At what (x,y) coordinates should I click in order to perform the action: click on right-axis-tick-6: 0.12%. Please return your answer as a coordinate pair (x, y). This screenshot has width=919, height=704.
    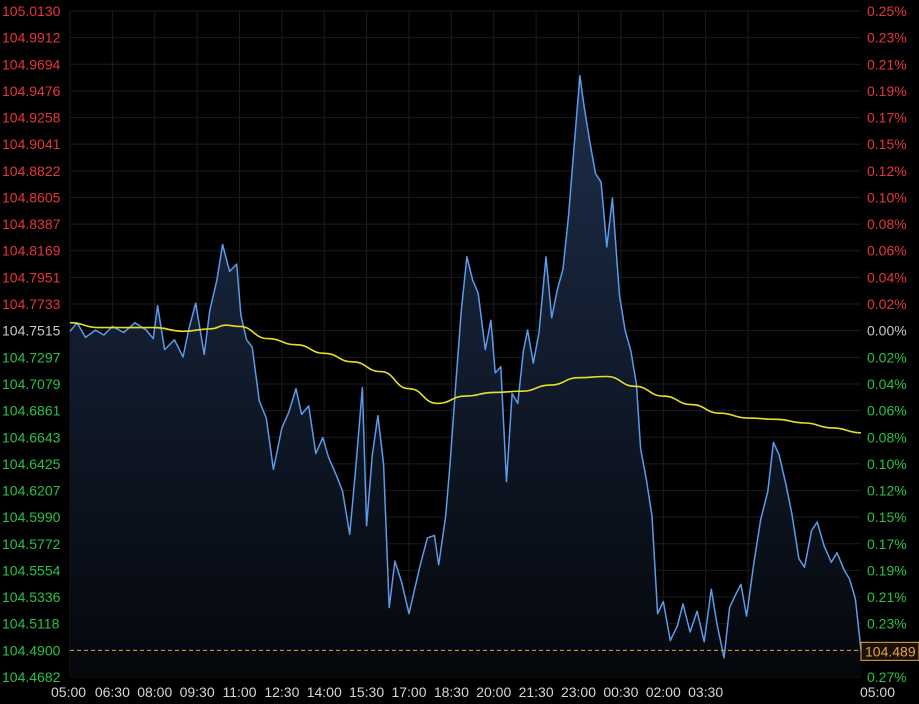
    Looking at the image, I should click on (887, 171).